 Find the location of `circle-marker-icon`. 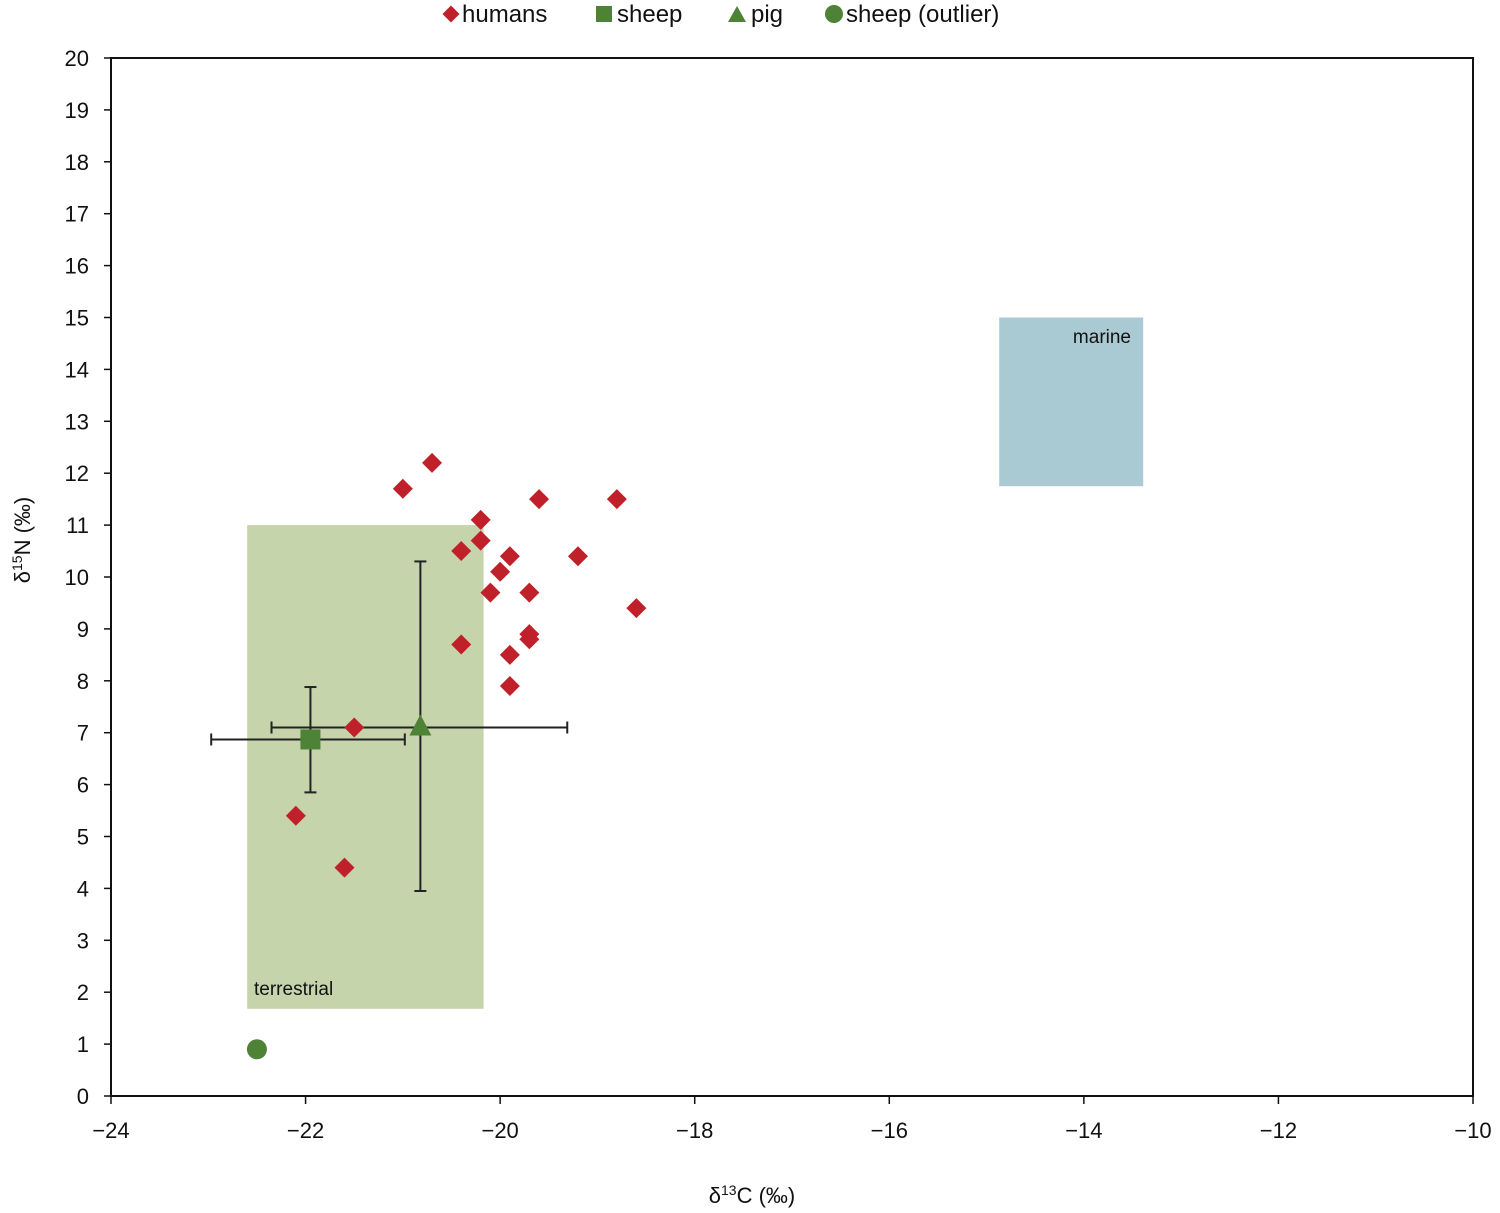

circle-marker-icon is located at coordinates (834, 14).